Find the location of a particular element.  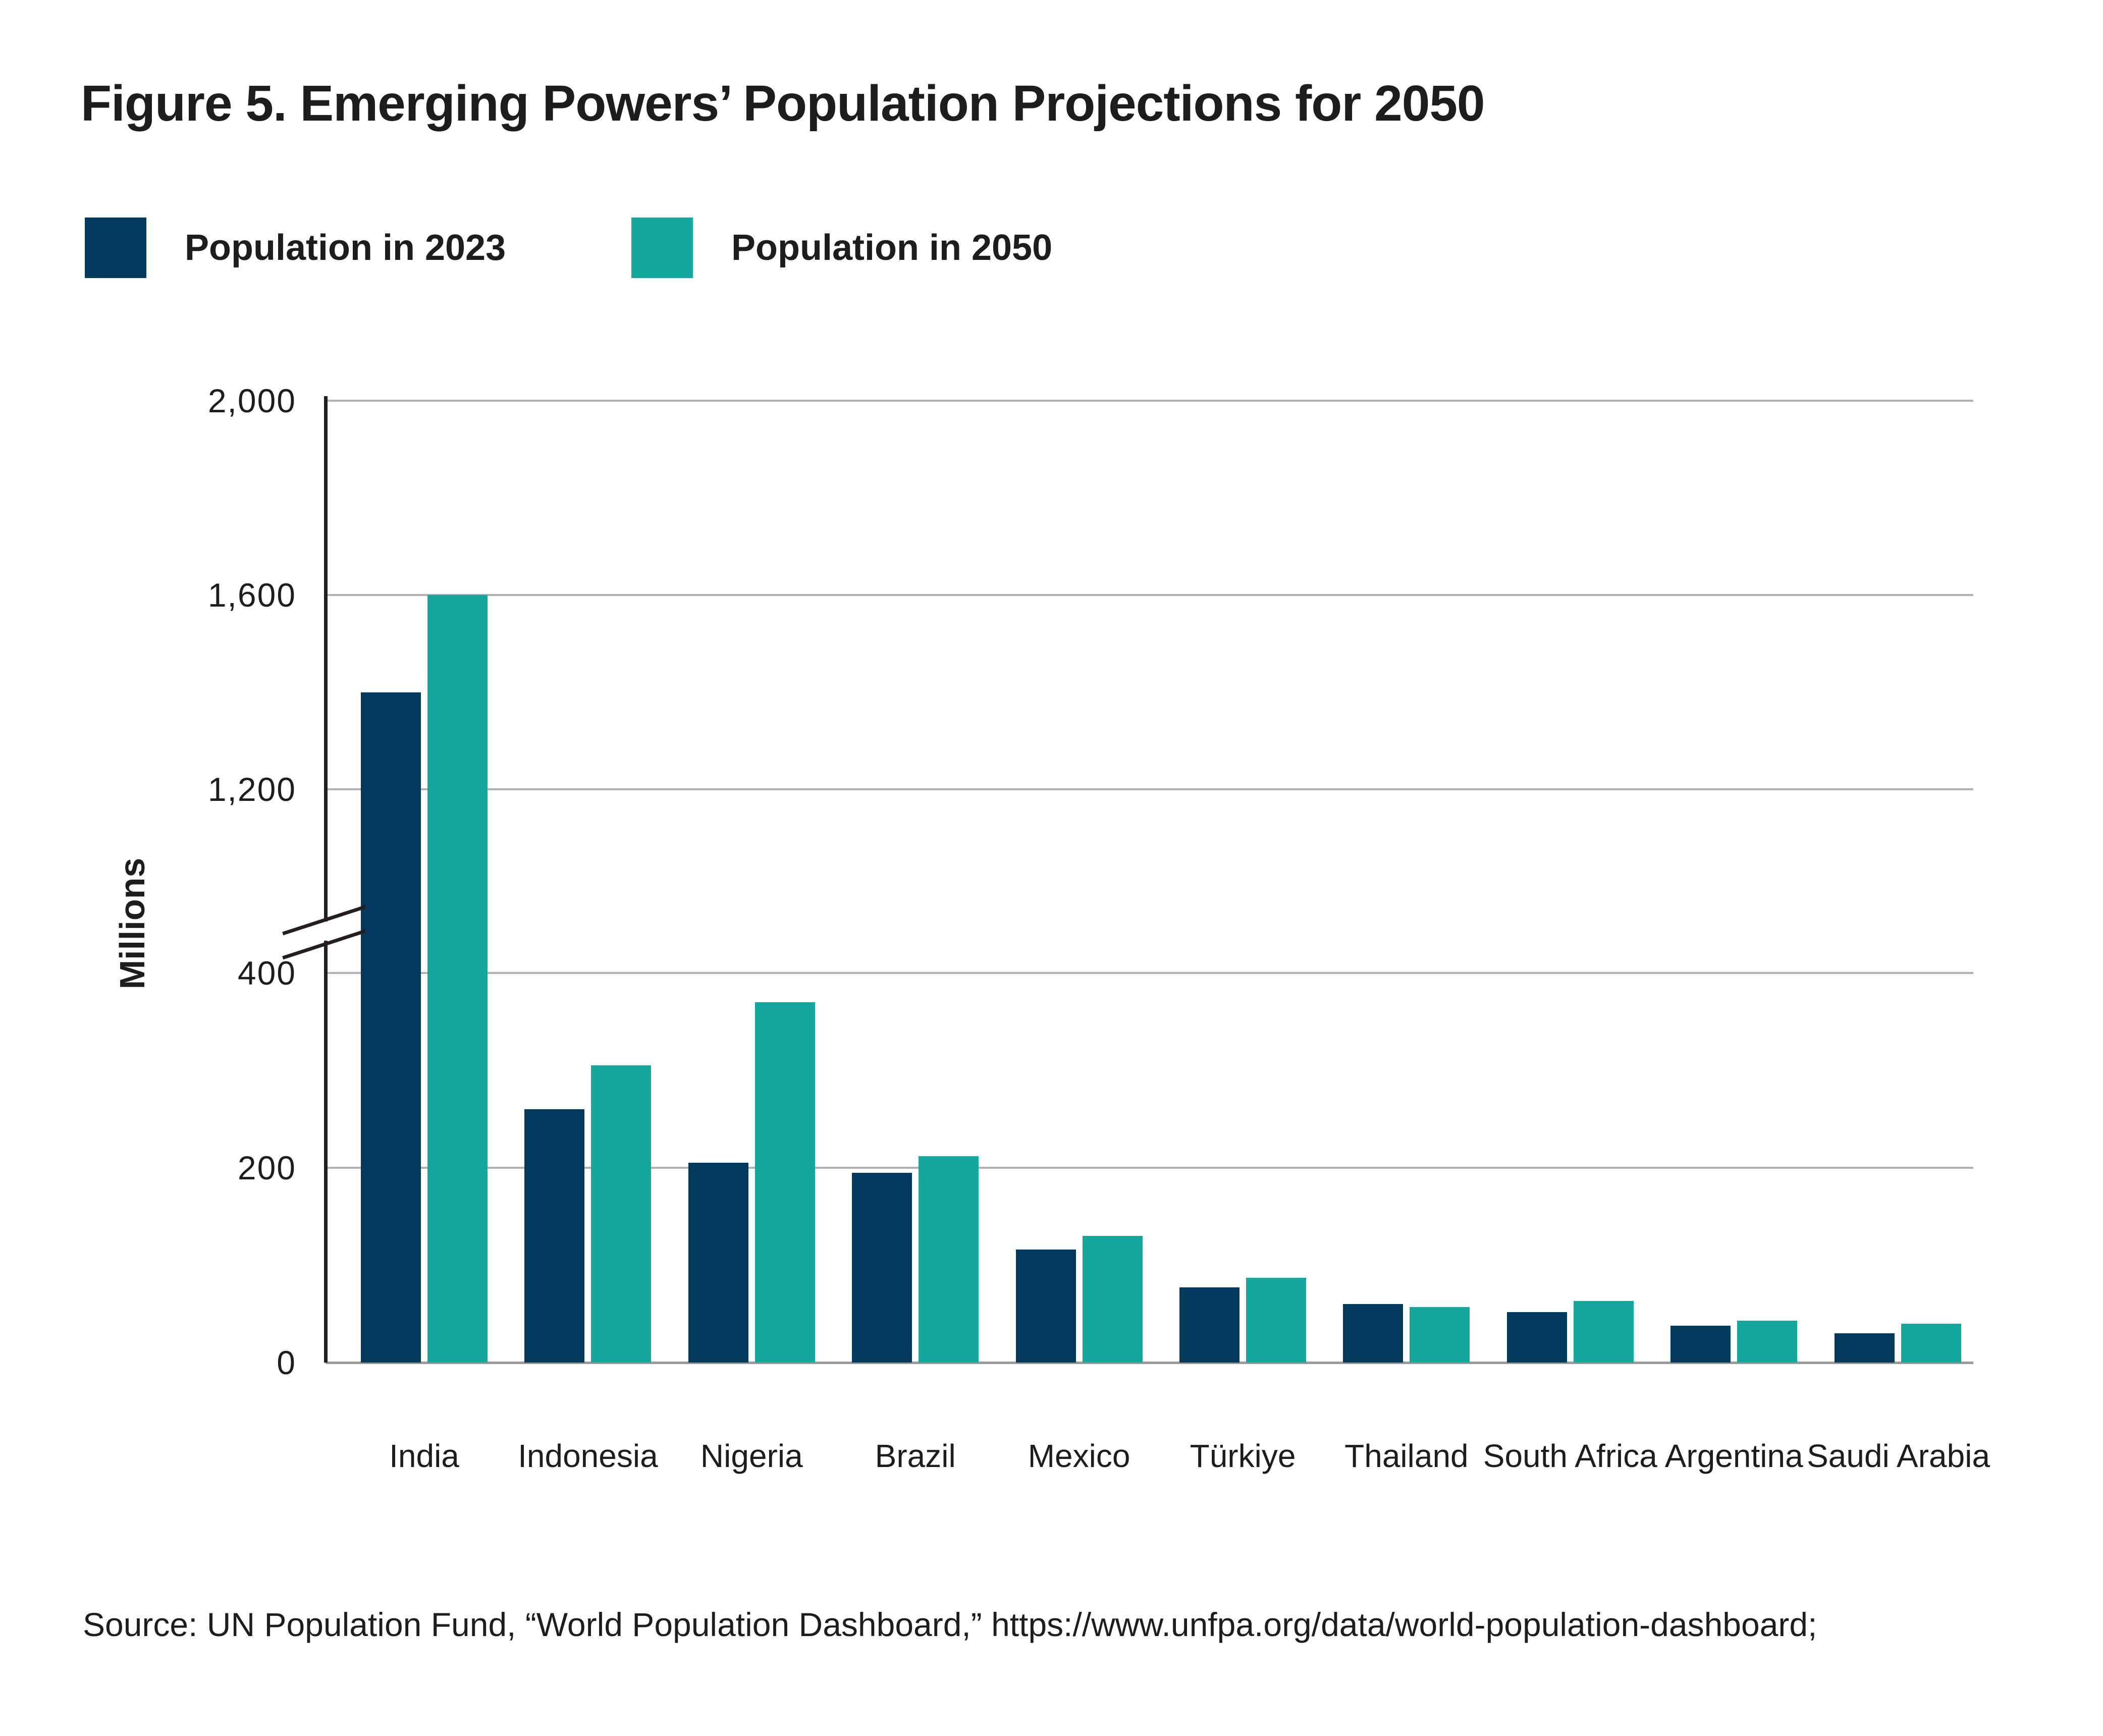

bar-saudi-arabia-2050 is located at coordinates (1931, 1343).